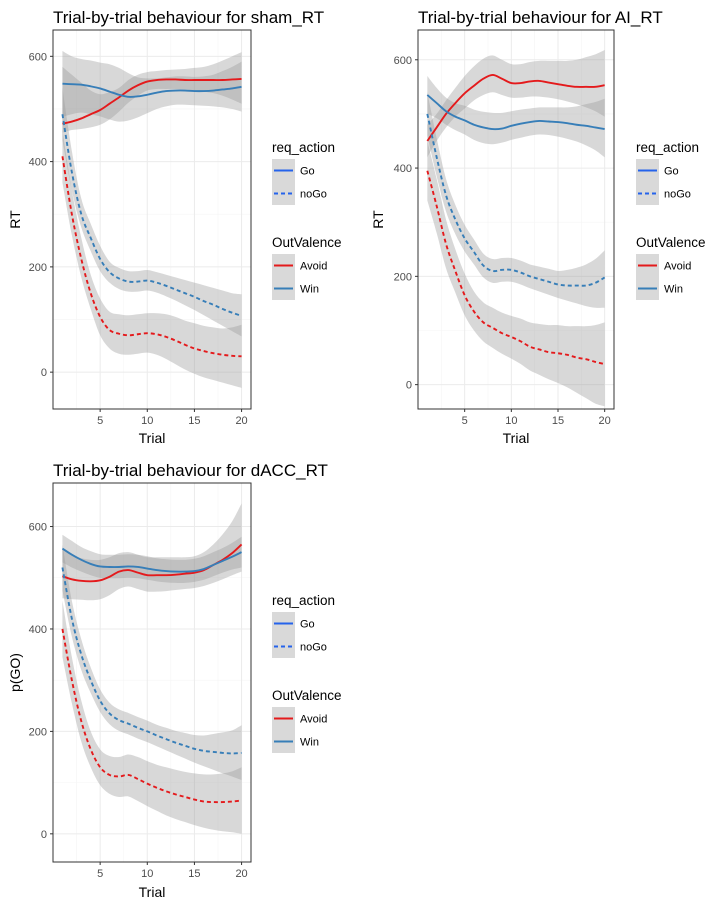 Image resolution: width=727 pixels, height=907 pixels. I want to click on chart-title: Trial-by-trial behaviour for dACC_RT, so click(190, 470).